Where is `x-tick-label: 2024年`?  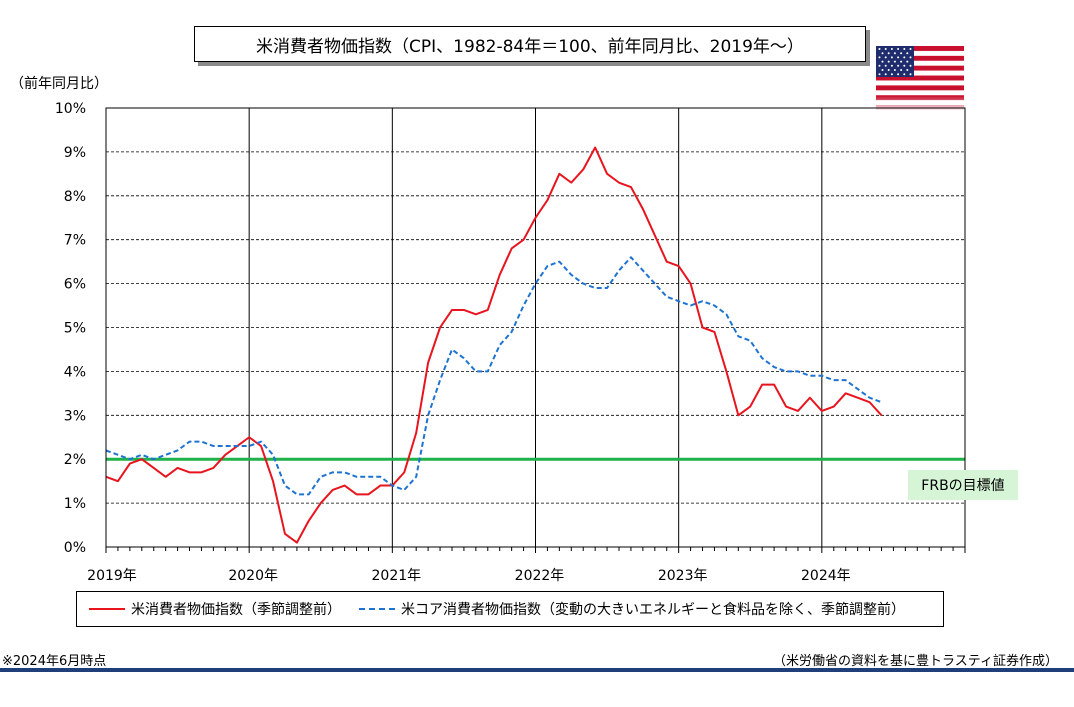 x-tick-label: 2024年 is located at coordinates (826, 576).